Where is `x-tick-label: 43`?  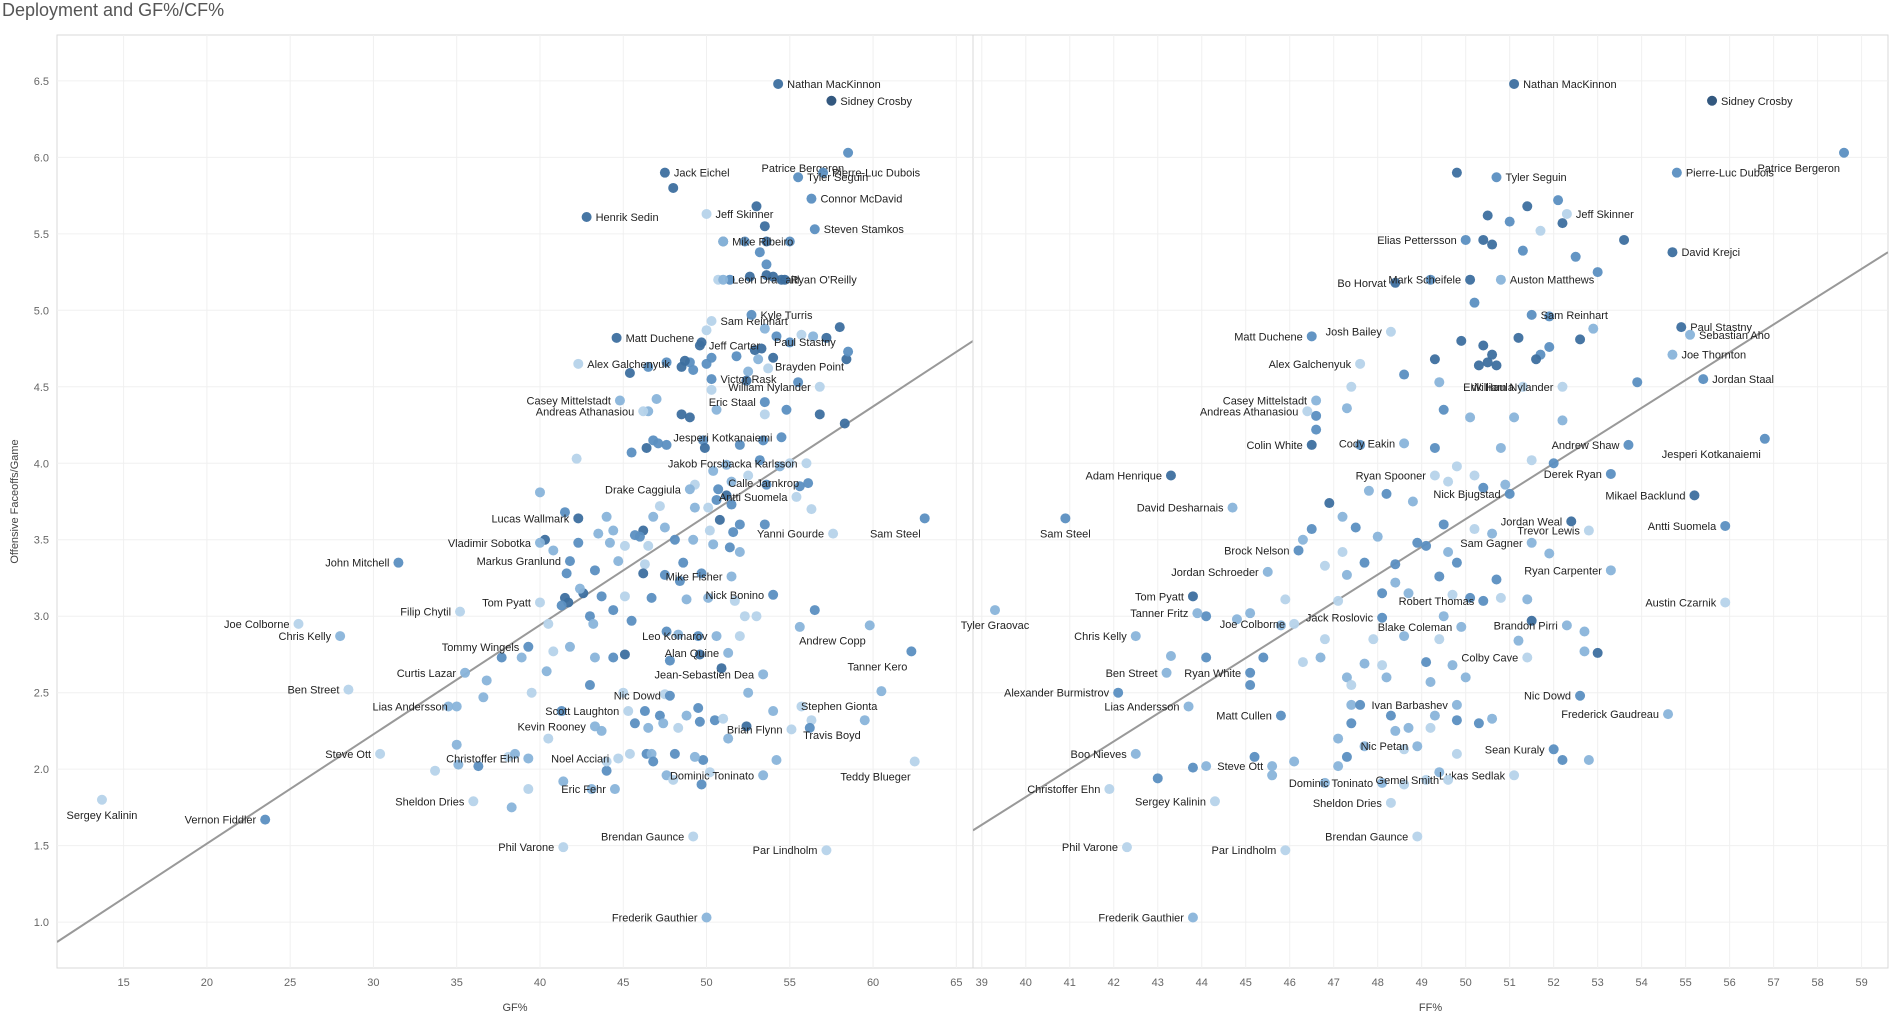 x-tick-label: 43 is located at coordinates (1158, 983).